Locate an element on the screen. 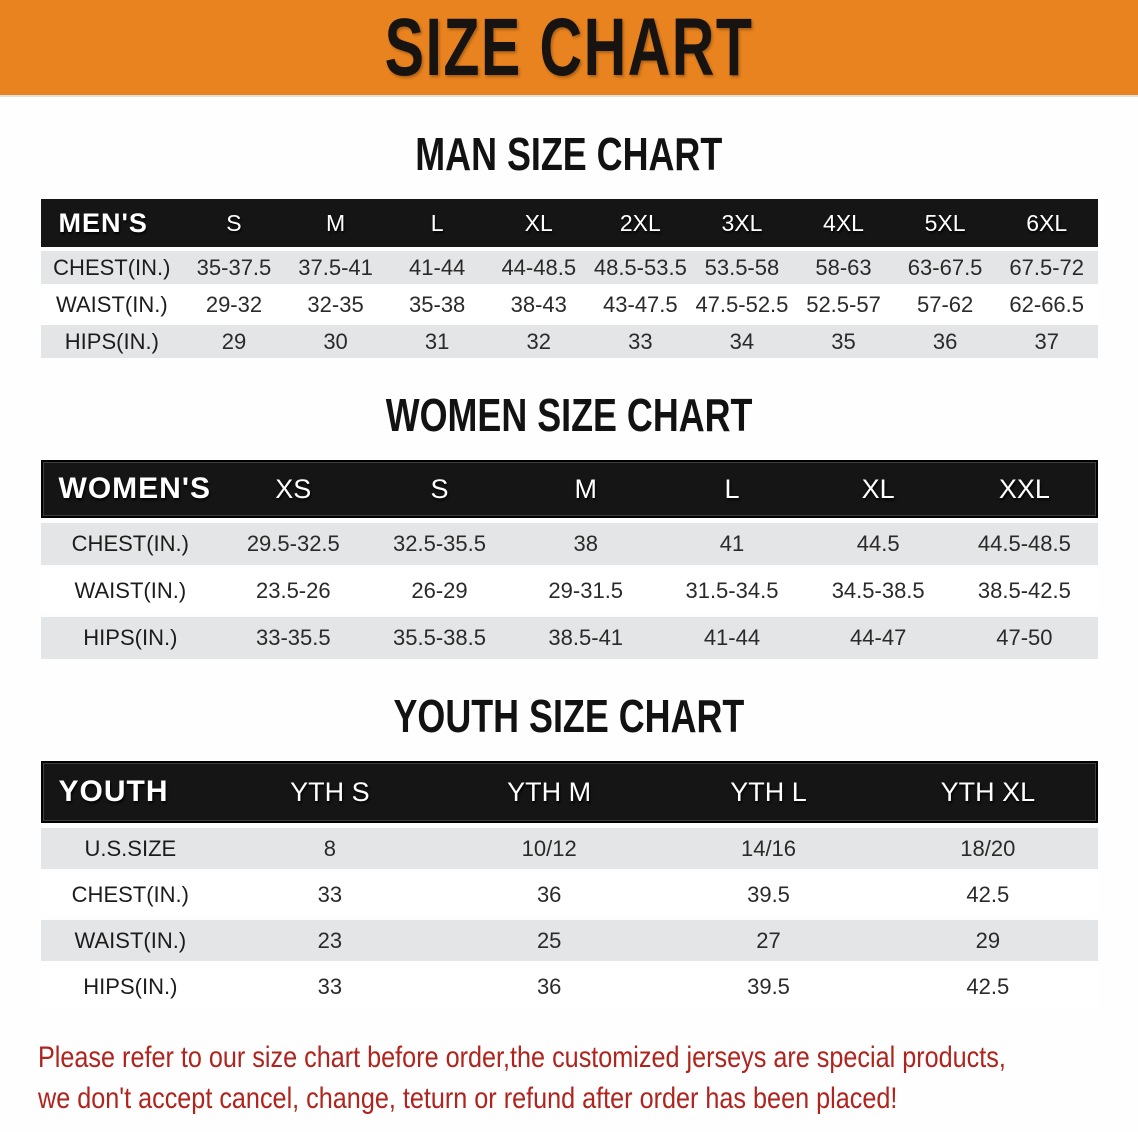  size-value-cell: 32-35 is located at coordinates (335, 304).